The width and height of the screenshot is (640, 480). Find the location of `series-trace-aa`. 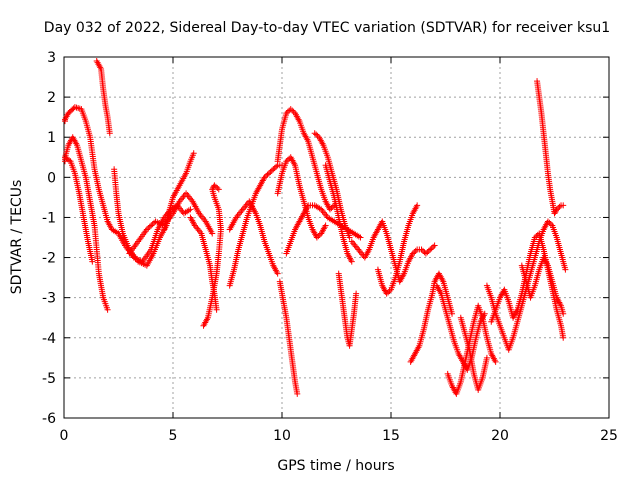

series-trace-aa is located at coordinates (550, 147).